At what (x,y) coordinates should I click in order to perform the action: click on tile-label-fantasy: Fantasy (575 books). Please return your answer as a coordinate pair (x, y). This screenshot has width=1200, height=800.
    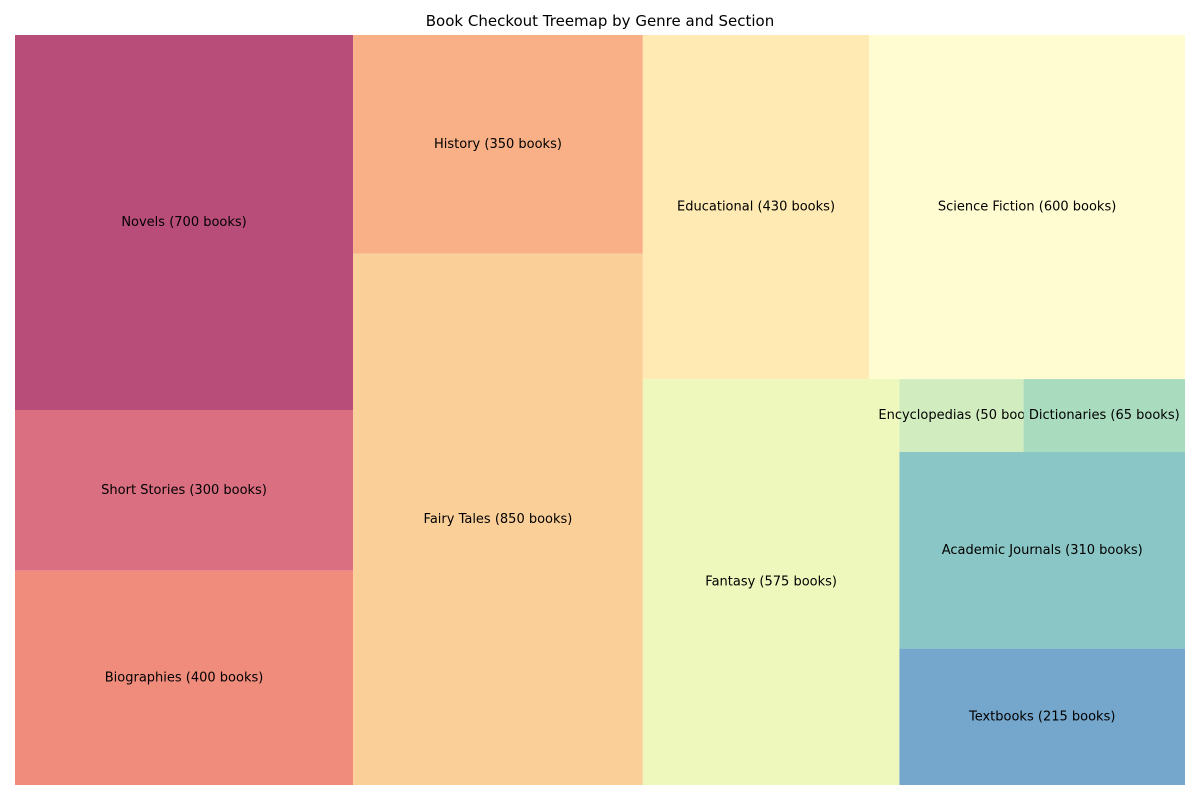
    Looking at the image, I should click on (771, 582).